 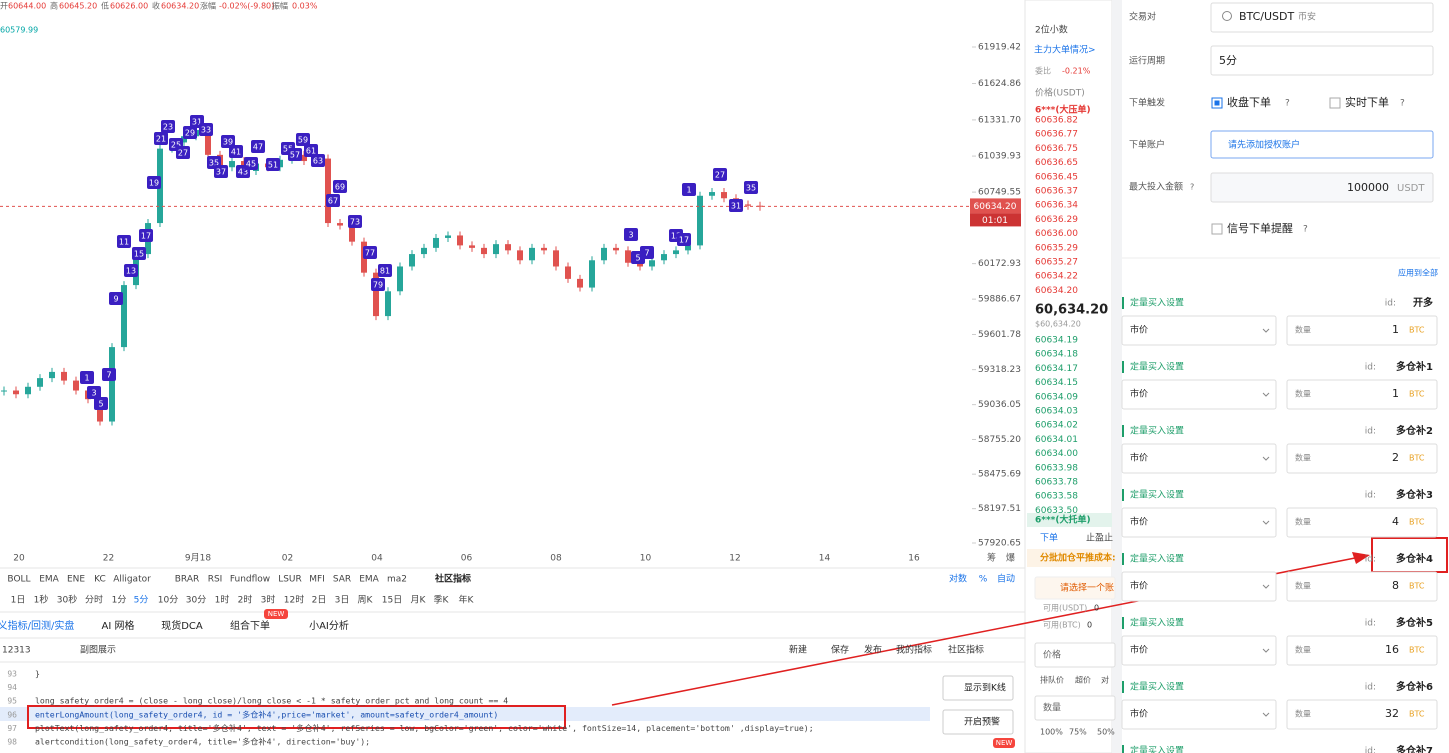 I want to click on indicator: SAR, so click(x=342, y=580).